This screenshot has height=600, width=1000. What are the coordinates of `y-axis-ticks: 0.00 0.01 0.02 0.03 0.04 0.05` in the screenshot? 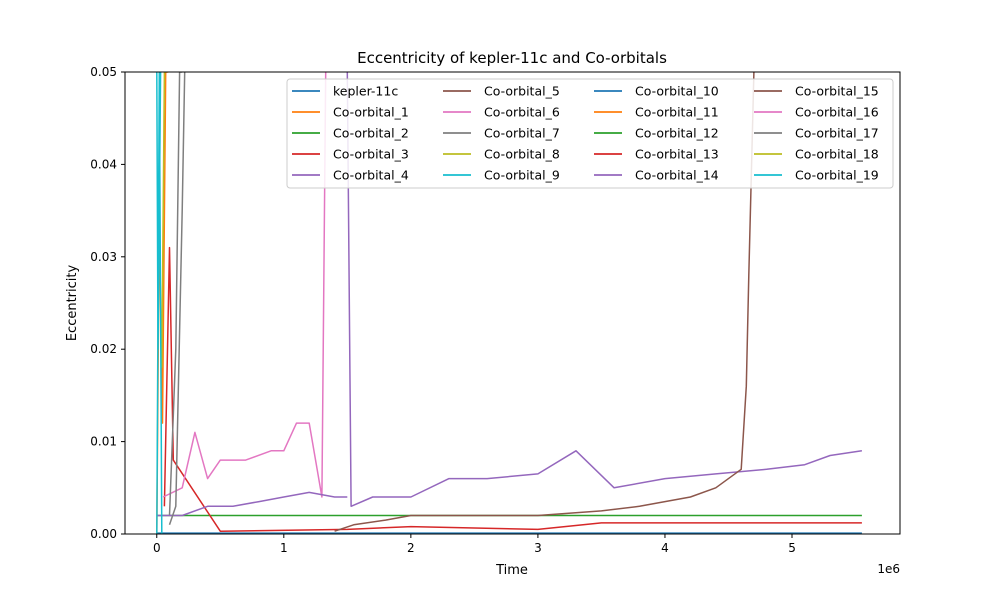 It's located at (107, 303).